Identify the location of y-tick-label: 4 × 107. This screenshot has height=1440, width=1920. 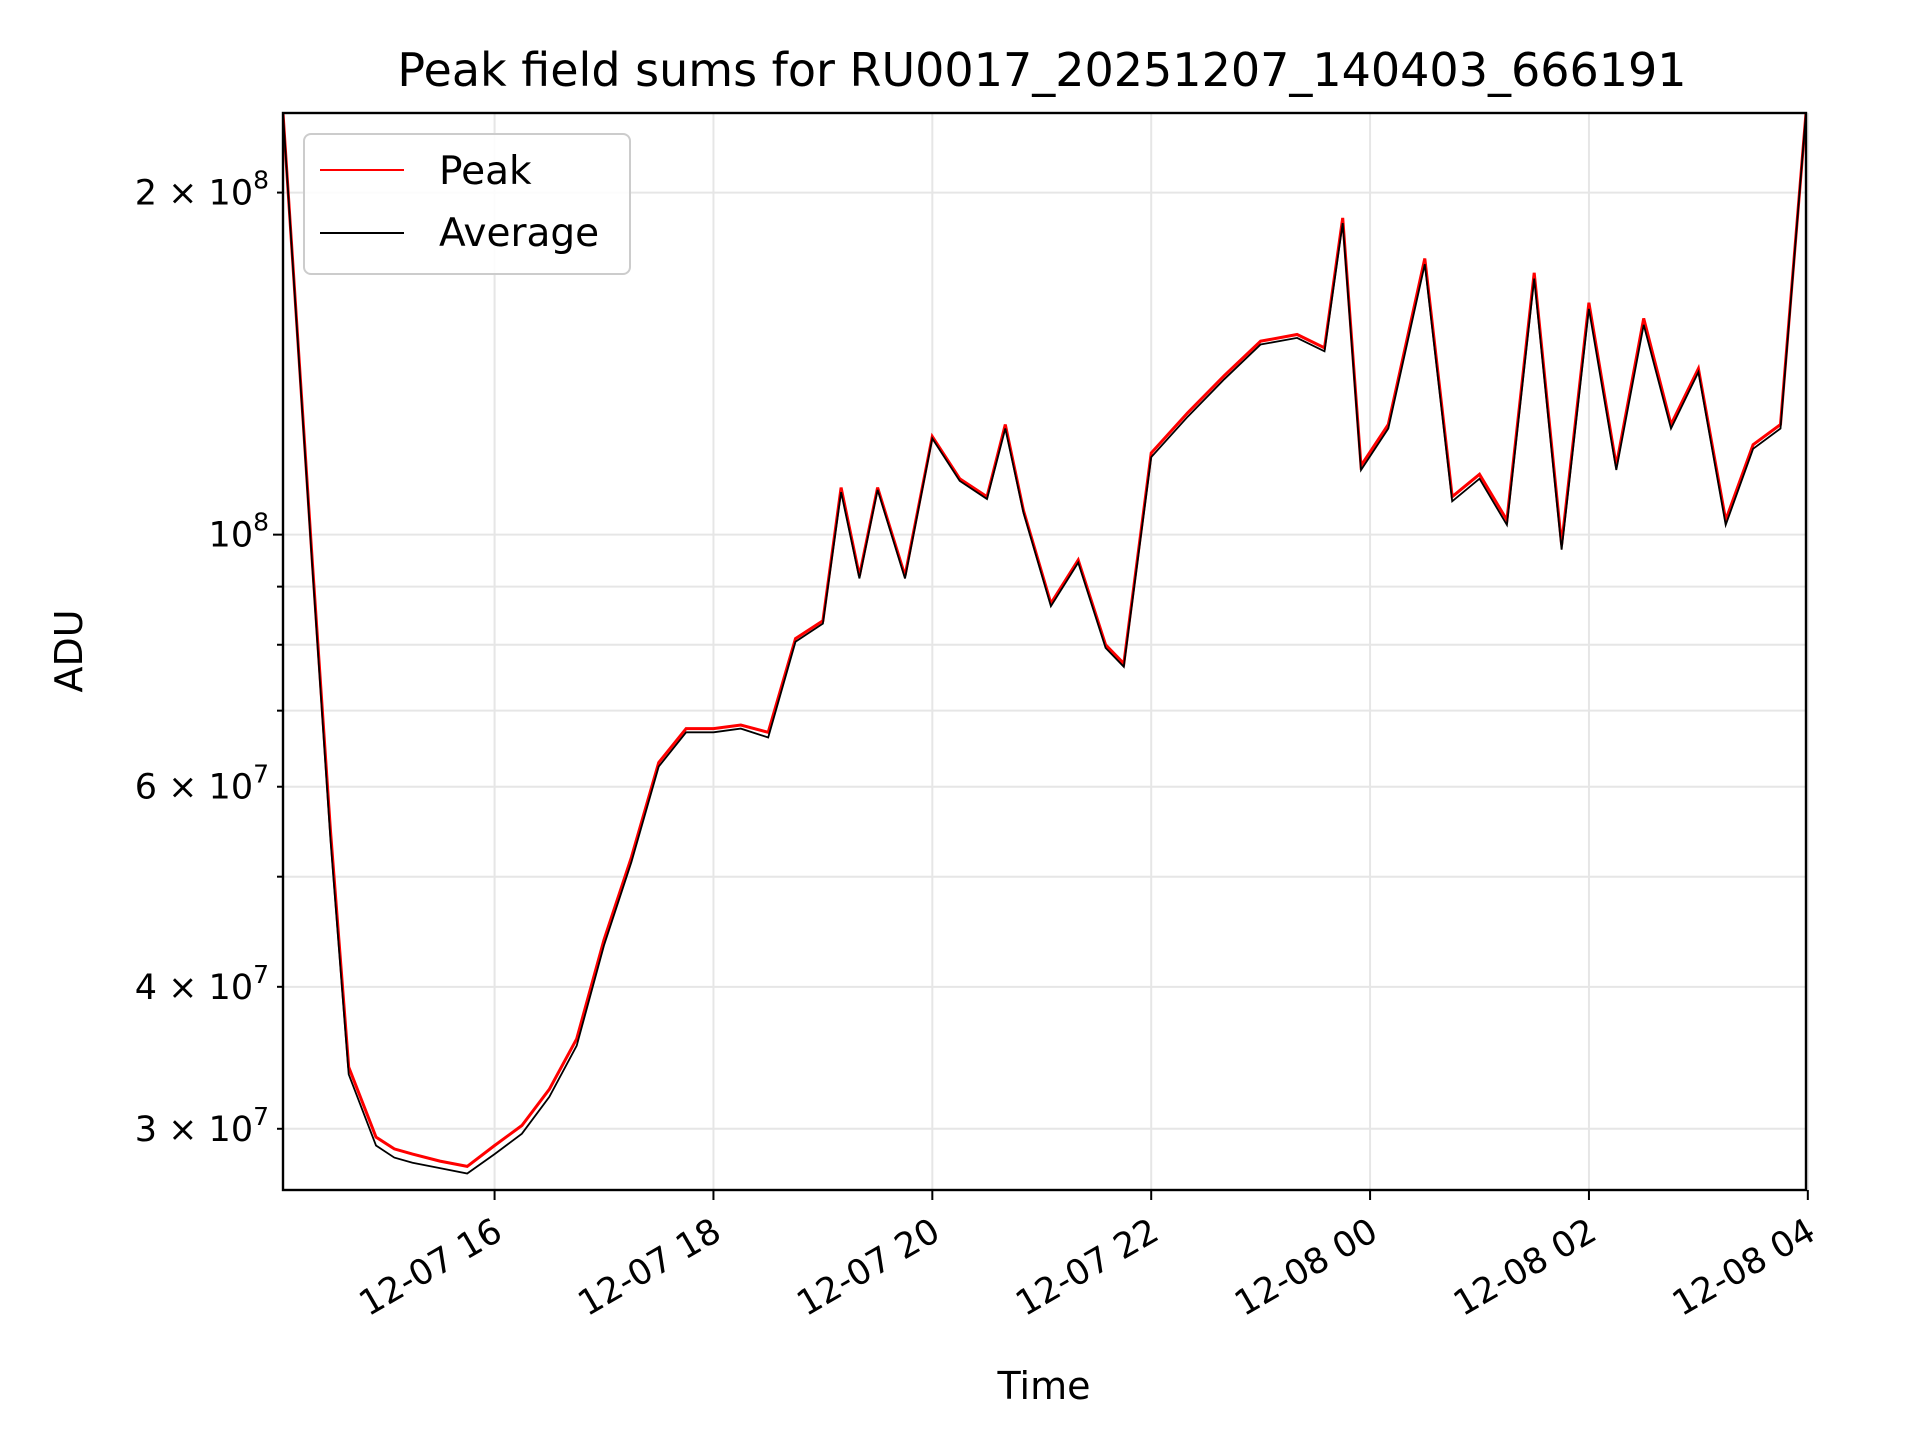
(202, 984).